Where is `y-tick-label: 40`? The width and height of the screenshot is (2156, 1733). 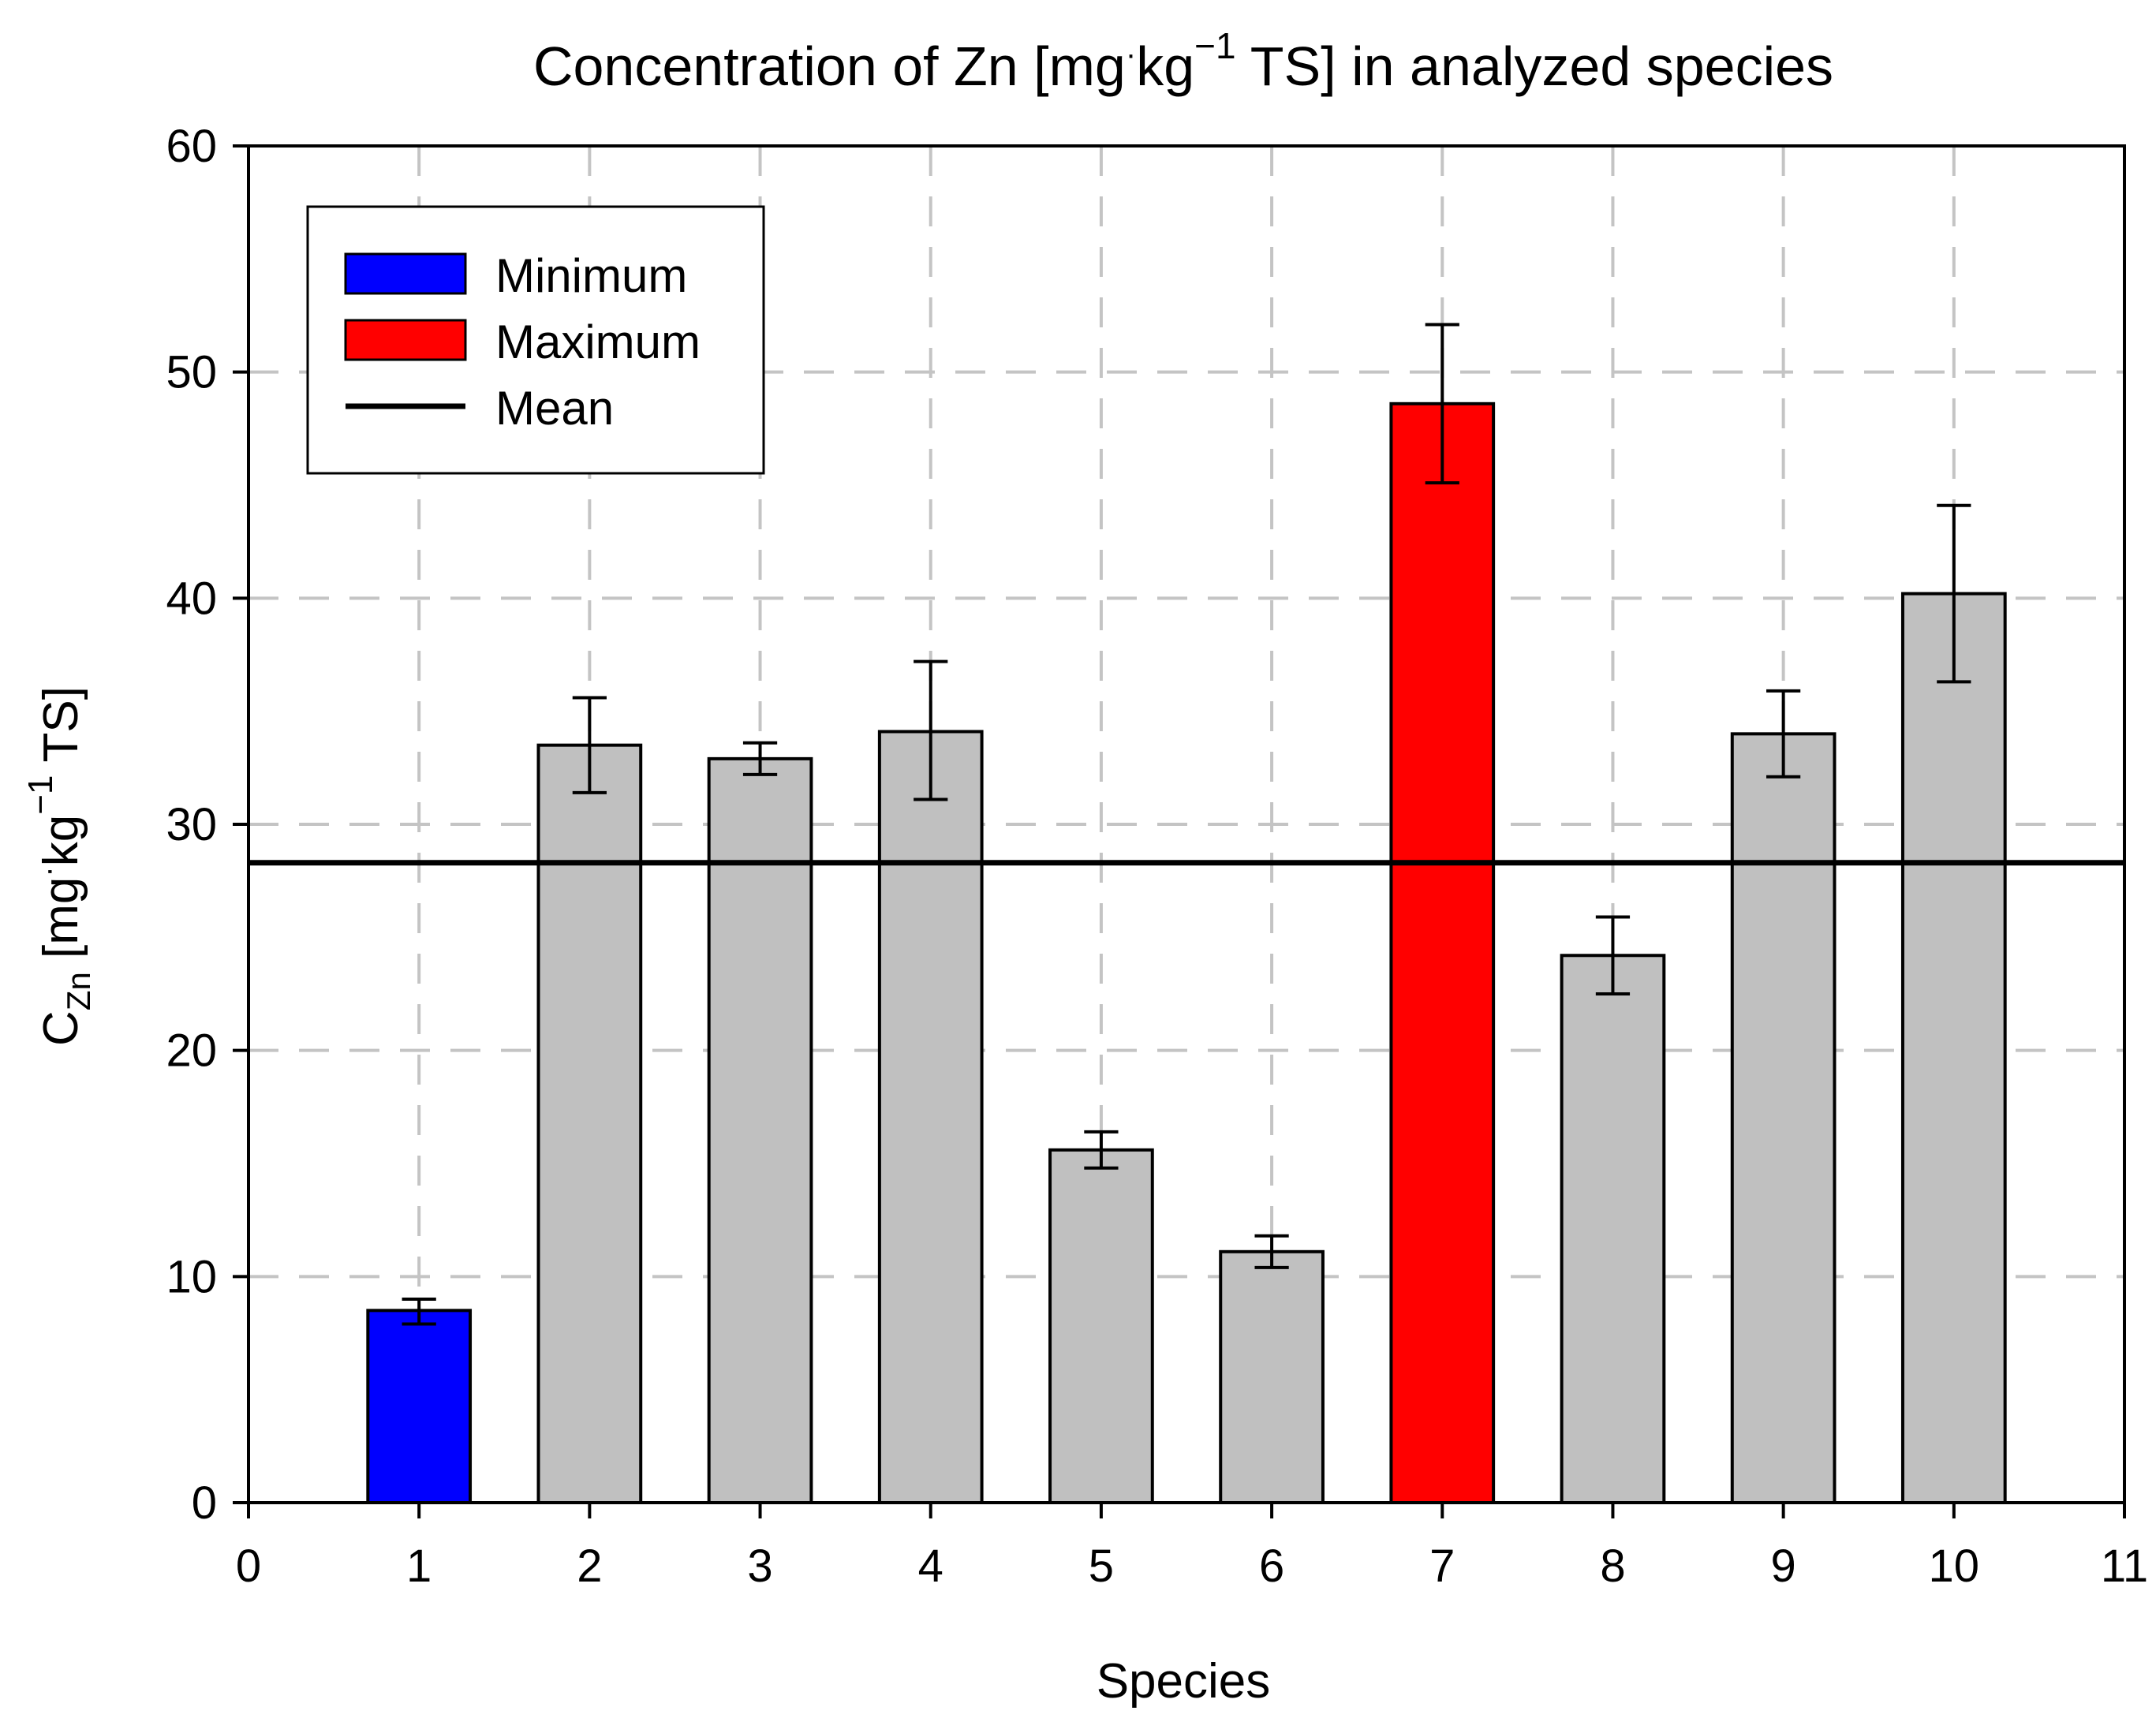 y-tick-label: 40 is located at coordinates (191, 598).